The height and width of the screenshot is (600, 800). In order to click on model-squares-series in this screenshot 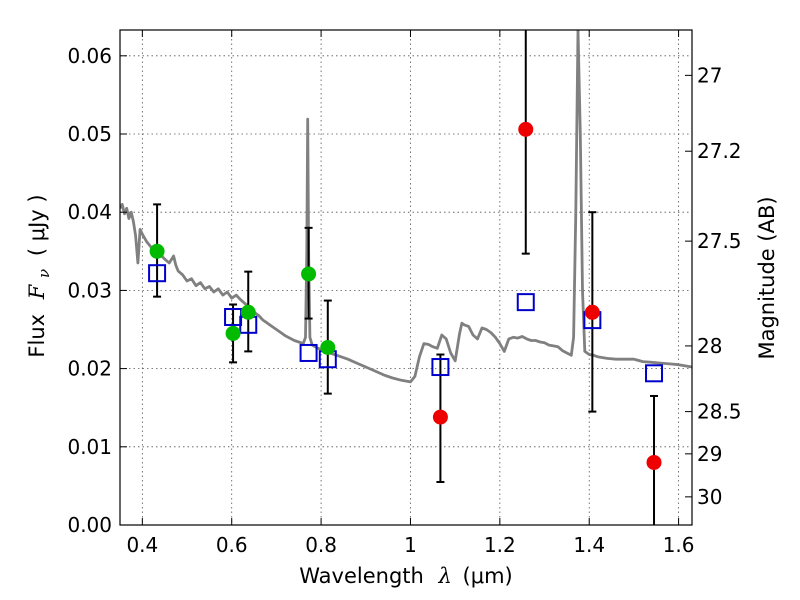, I will do `click(406, 323)`.